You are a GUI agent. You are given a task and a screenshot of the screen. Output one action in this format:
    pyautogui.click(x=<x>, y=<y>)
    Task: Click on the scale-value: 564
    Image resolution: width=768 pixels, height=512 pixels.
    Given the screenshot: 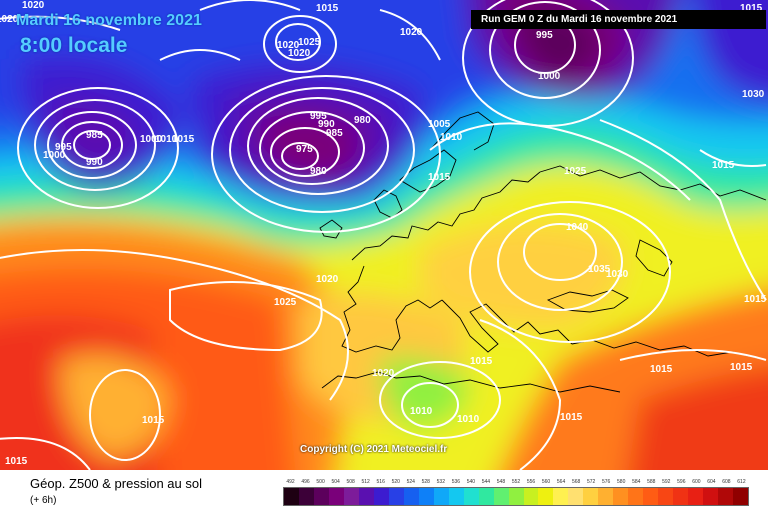 What is the action you would take?
    pyautogui.click(x=561, y=482)
    